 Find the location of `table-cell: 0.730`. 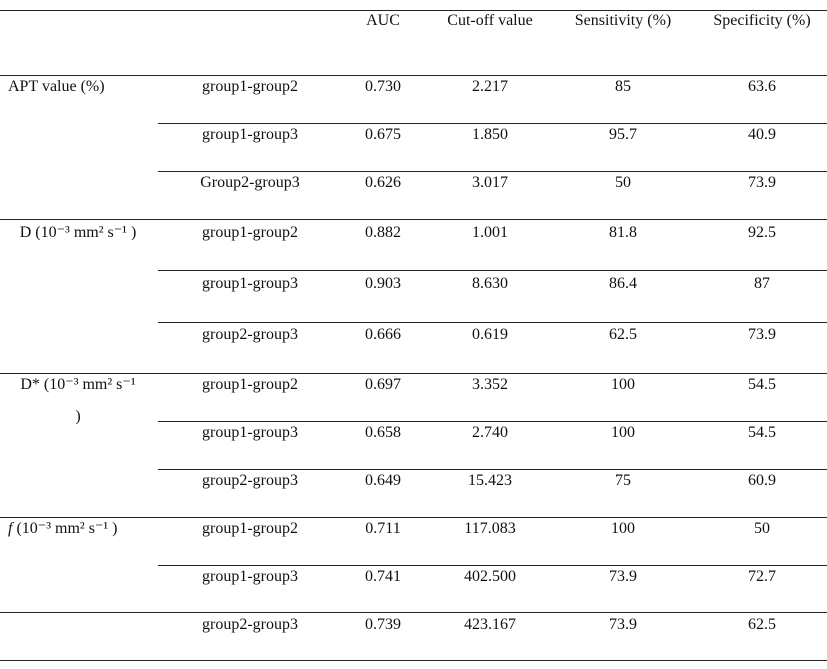

table-cell: 0.730 is located at coordinates (383, 86).